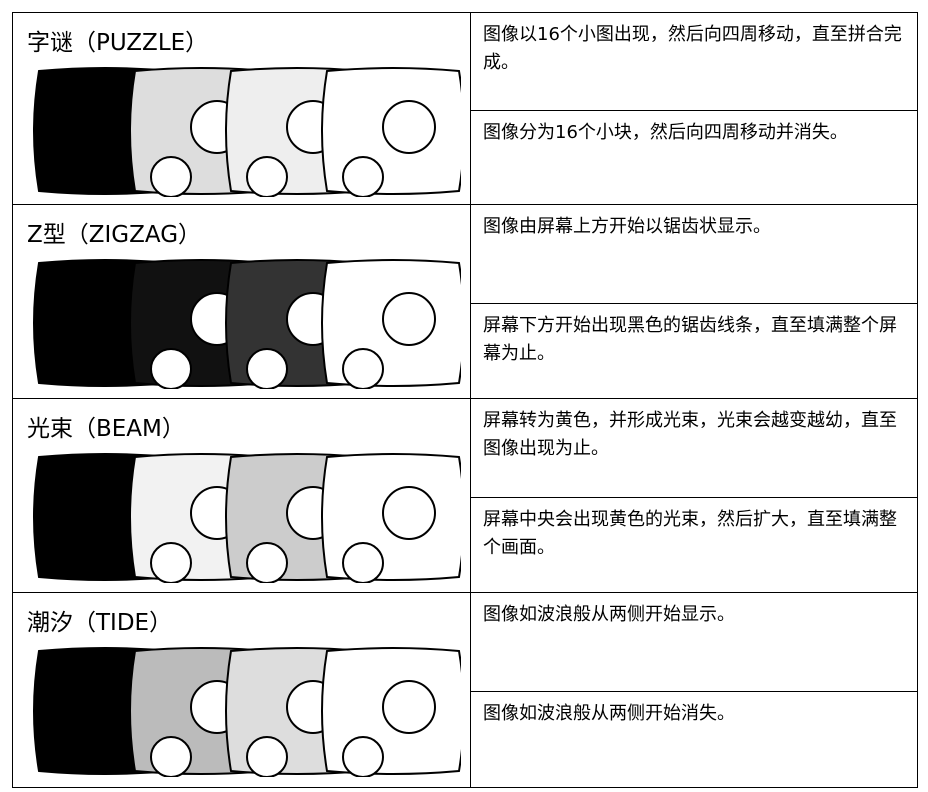 The height and width of the screenshot is (792, 928). What do you see at coordinates (118, 43) in the screenshot?
I see `section-title: 字谜（PUZZLE）` at bounding box center [118, 43].